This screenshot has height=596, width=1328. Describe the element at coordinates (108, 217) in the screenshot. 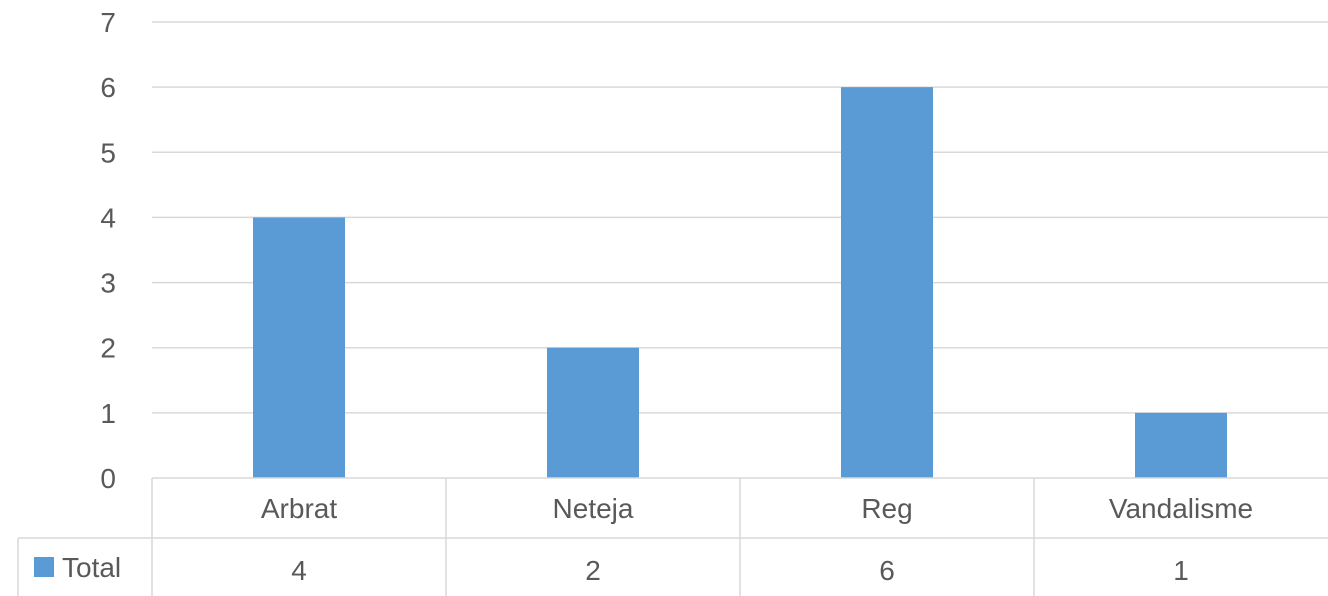

I see `y-tick-label: 4` at that location.